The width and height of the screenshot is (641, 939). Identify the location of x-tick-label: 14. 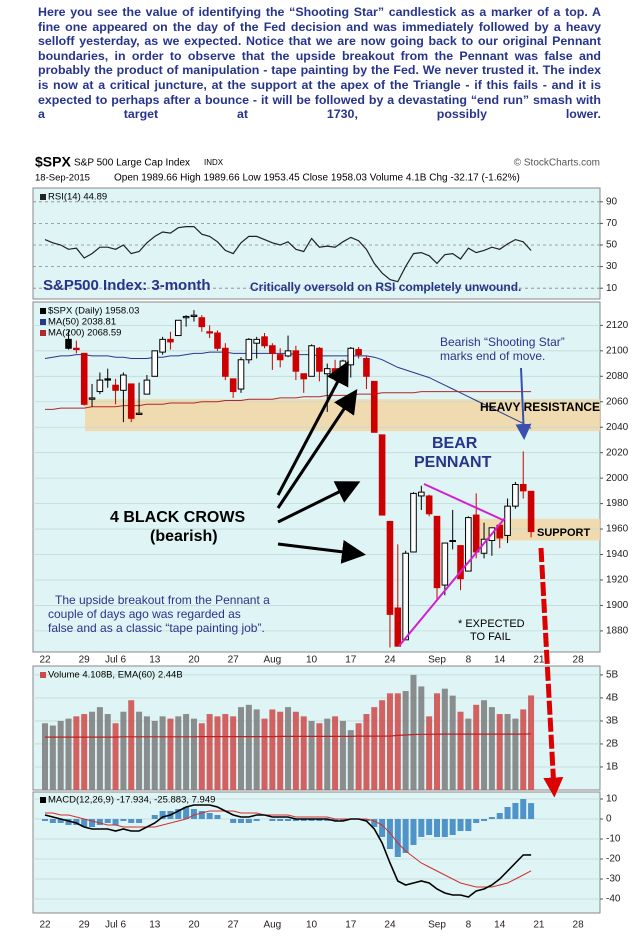
(500, 925).